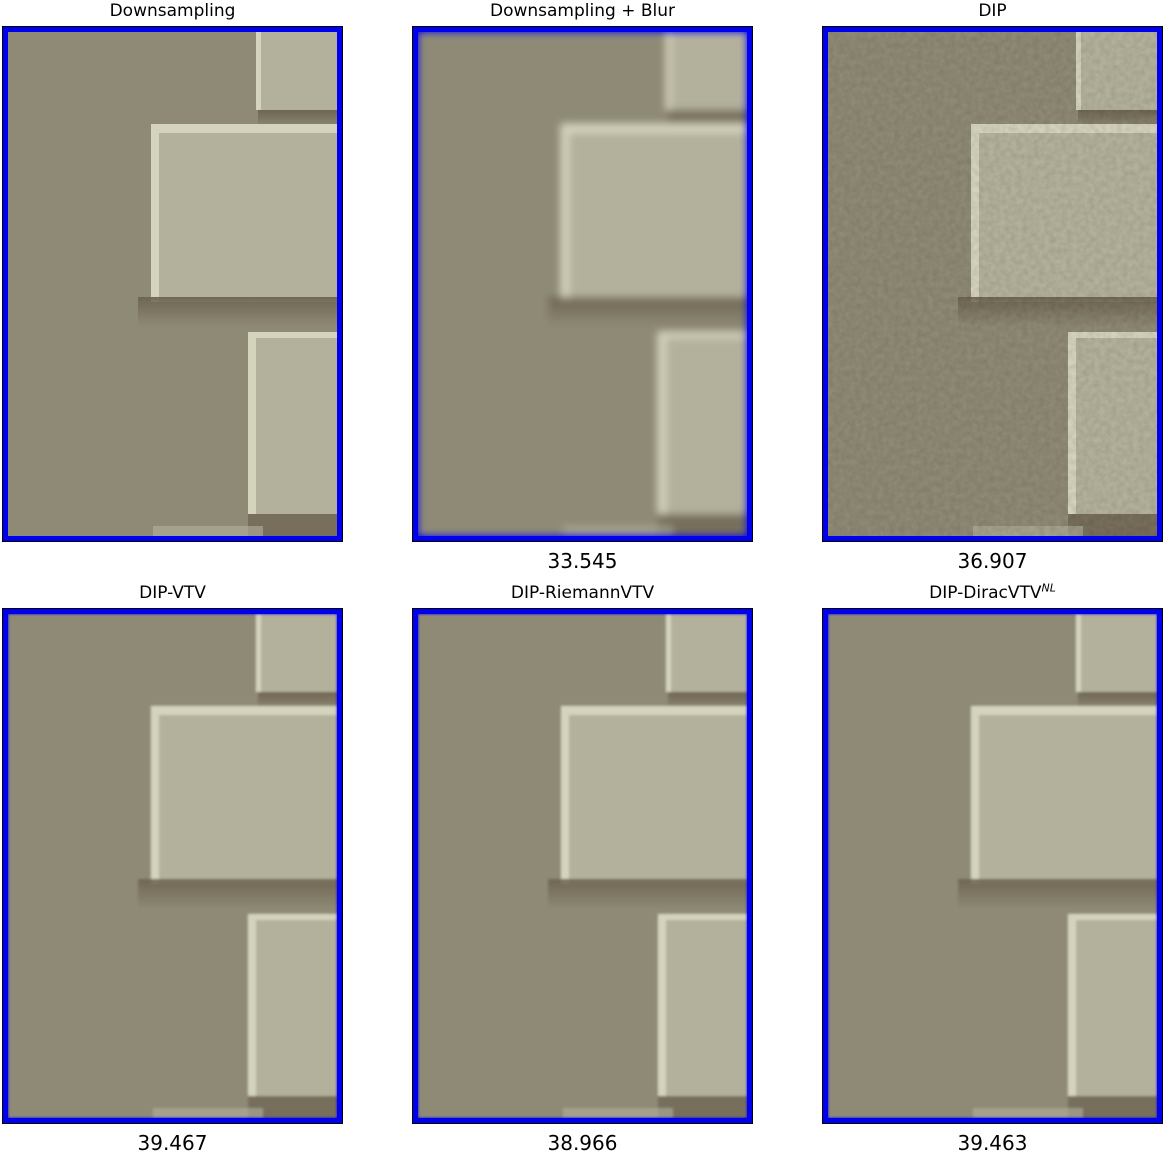 The width and height of the screenshot is (1173, 1162). What do you see at coordinates (582, 1143) in the screenshot?
I see `psnr-score: 38.966` at bounding box center [582, 1143].